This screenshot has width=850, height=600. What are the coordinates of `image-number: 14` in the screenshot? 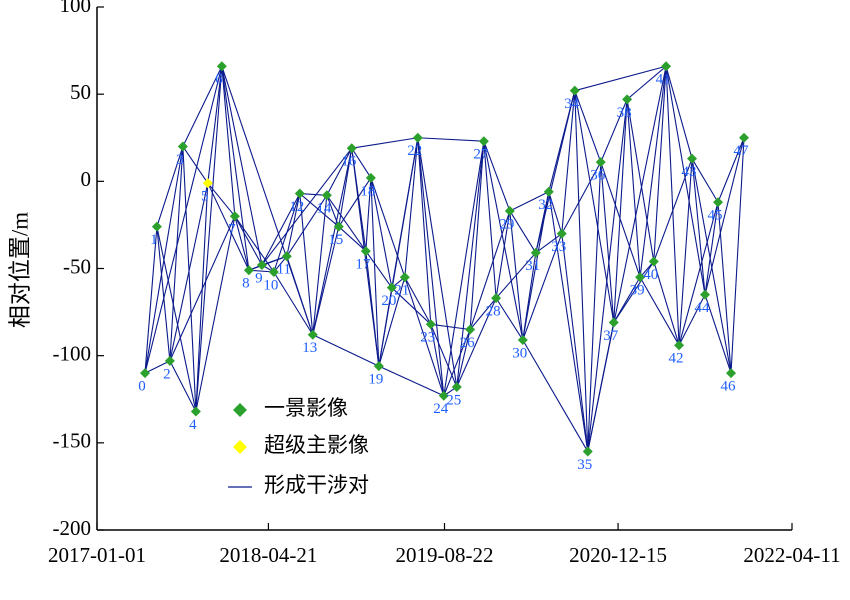 It's located at (324, 209).